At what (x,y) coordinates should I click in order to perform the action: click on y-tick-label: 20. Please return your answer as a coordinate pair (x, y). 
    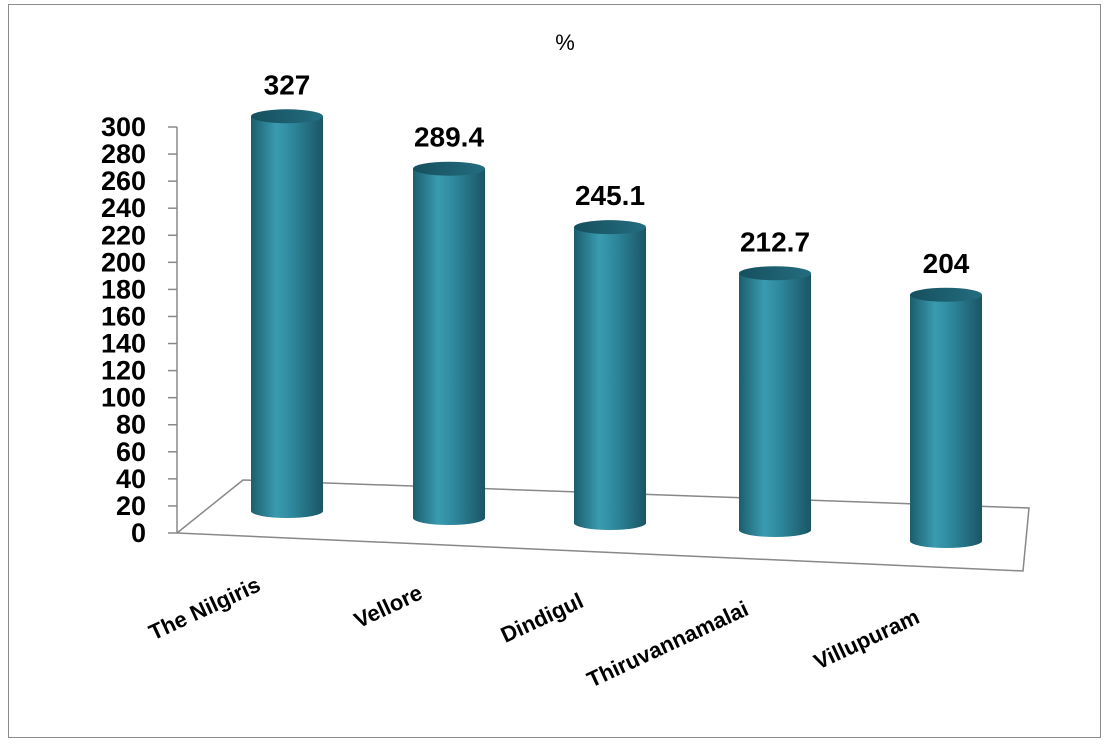
    Looking at the image, I should click on (131, 506).